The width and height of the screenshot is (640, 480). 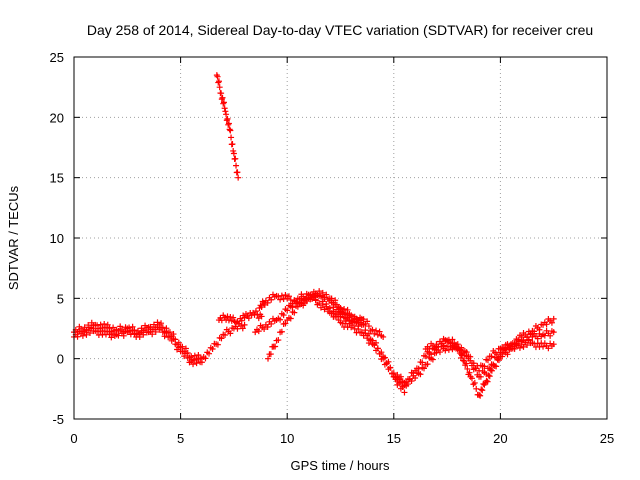 I want to click on series-track-b, so click(x=138, y=346).